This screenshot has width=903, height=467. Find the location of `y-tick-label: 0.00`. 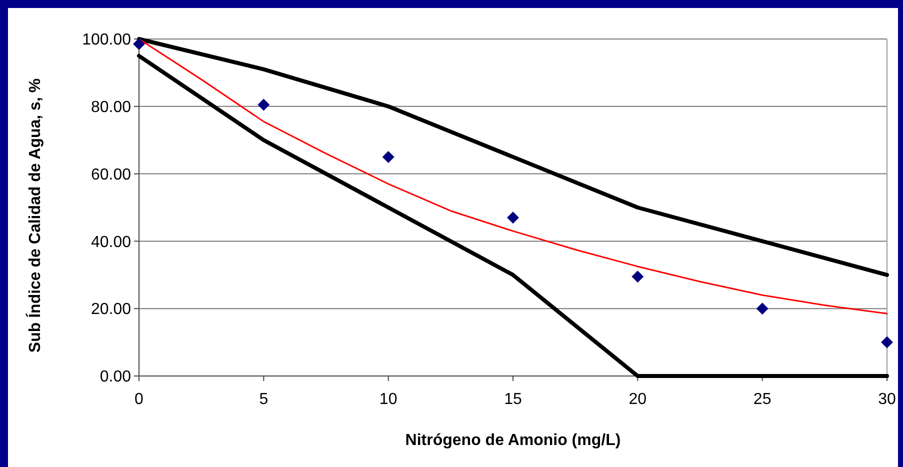

y-tick-label: 0.00 is located at coordinates (116, 377).